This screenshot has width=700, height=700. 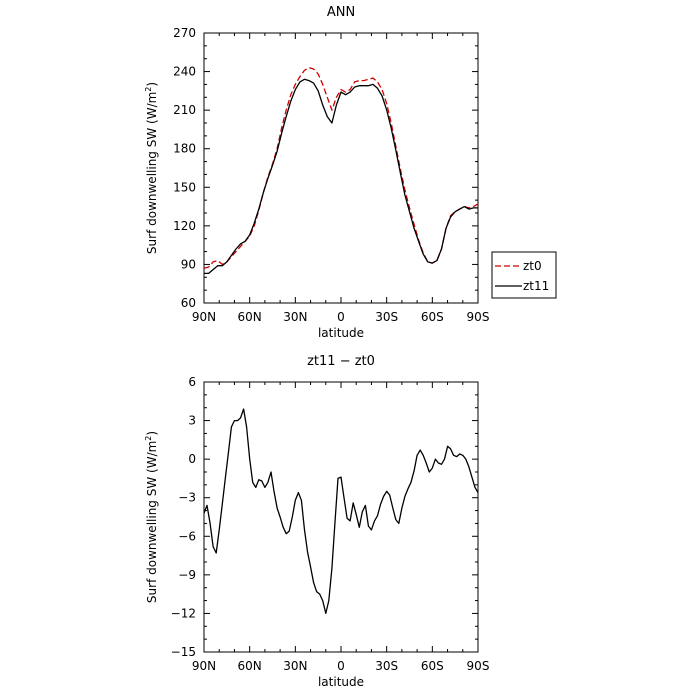 I want to click on y-tick-label: 150, so click(x=184, y=187).